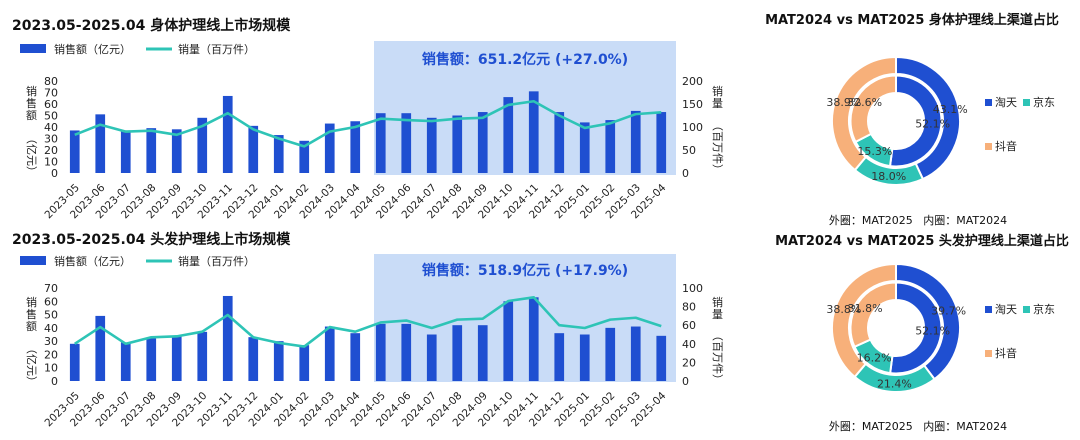 The height and width of the screenshot is (440, 1080). What do you see at coordinates (918, 426) in the screenshot?
I see `donut-caption: 外圈：MAT2025 内圈：MAT2024` at bounding box center [918, 426].